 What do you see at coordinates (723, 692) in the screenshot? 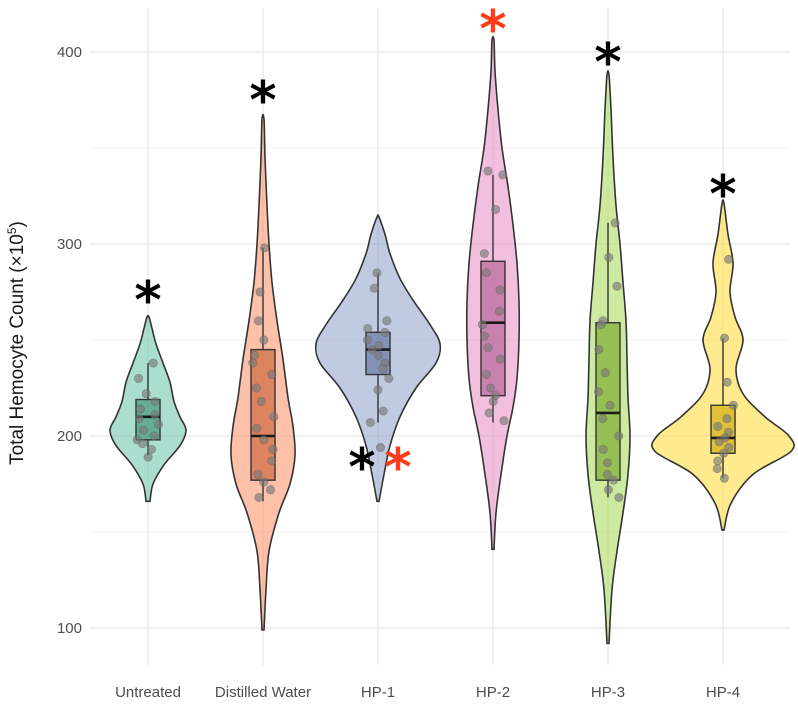
I see `x-tick-label: HP-4` at bounding box center [723, 692].